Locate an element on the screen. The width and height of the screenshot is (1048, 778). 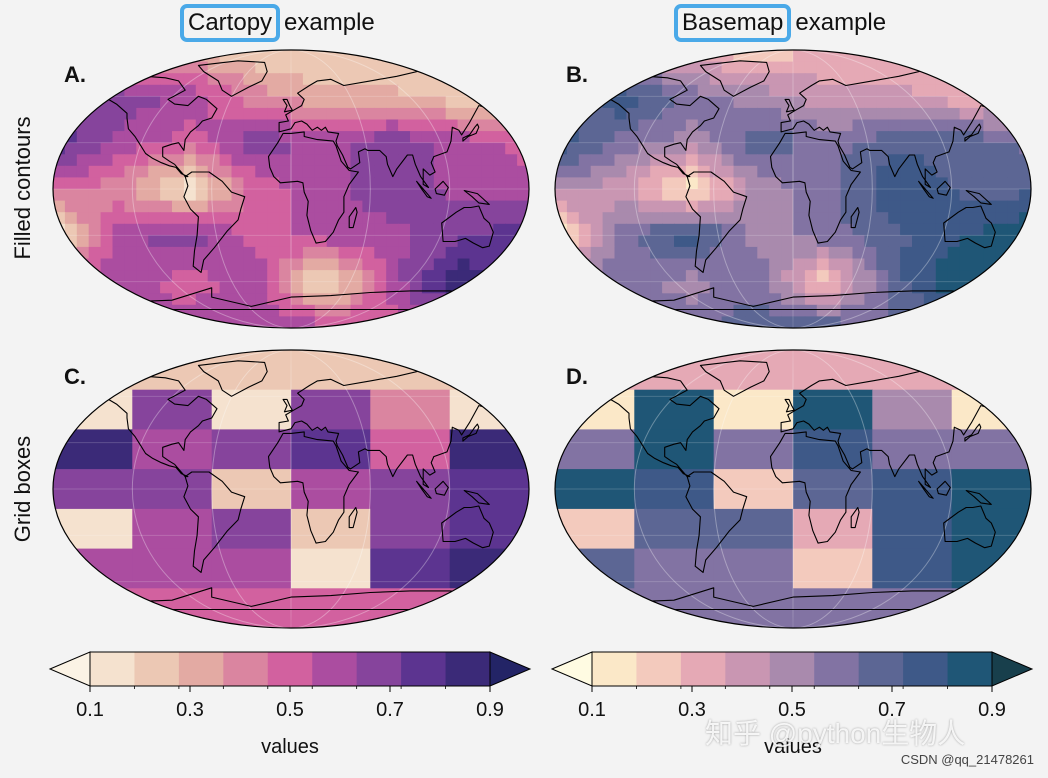
colorbar-extend-high is located at coordinates (510, 669).